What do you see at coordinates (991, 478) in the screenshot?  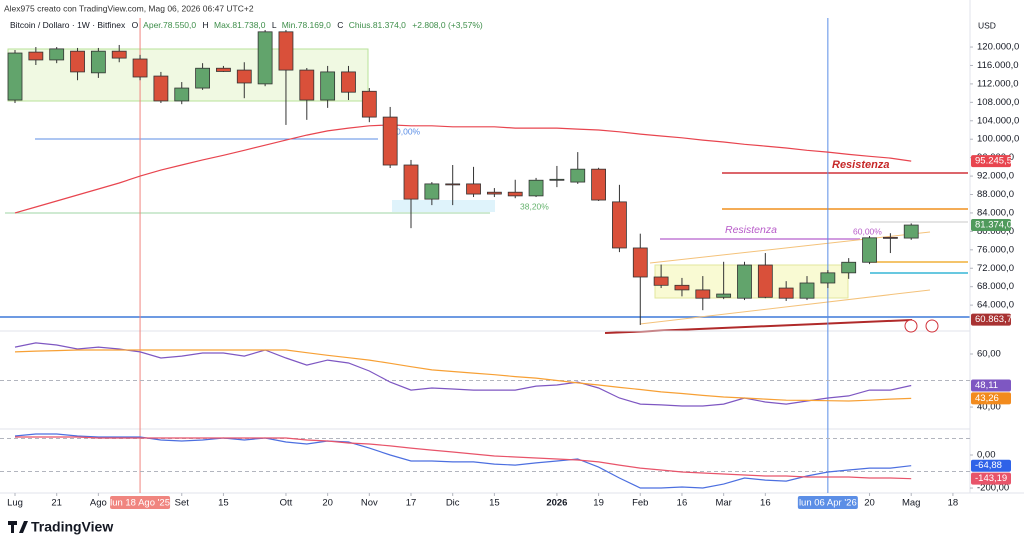 I see `price-badge-label: -143,19` at bounding box center [991, 478].